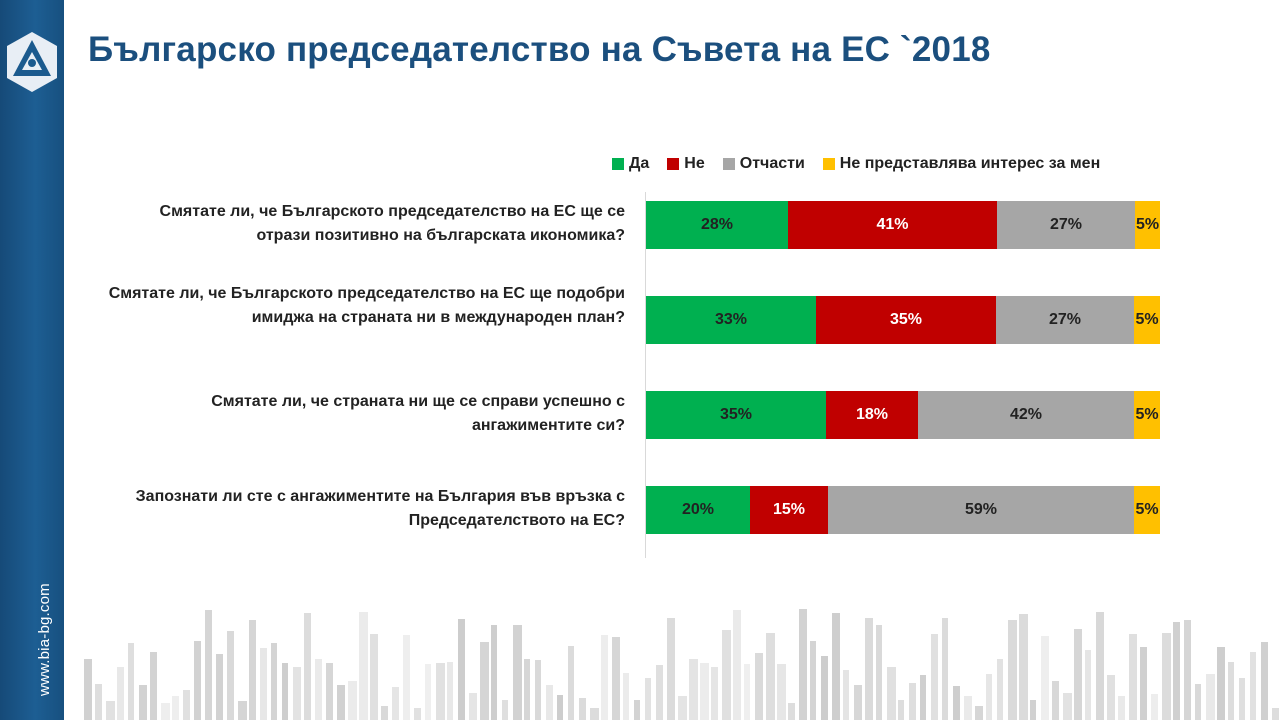 The height and width of the screenshot is (720, 1280). I want to click on legend-item: Отчасти, so click(763, 164).